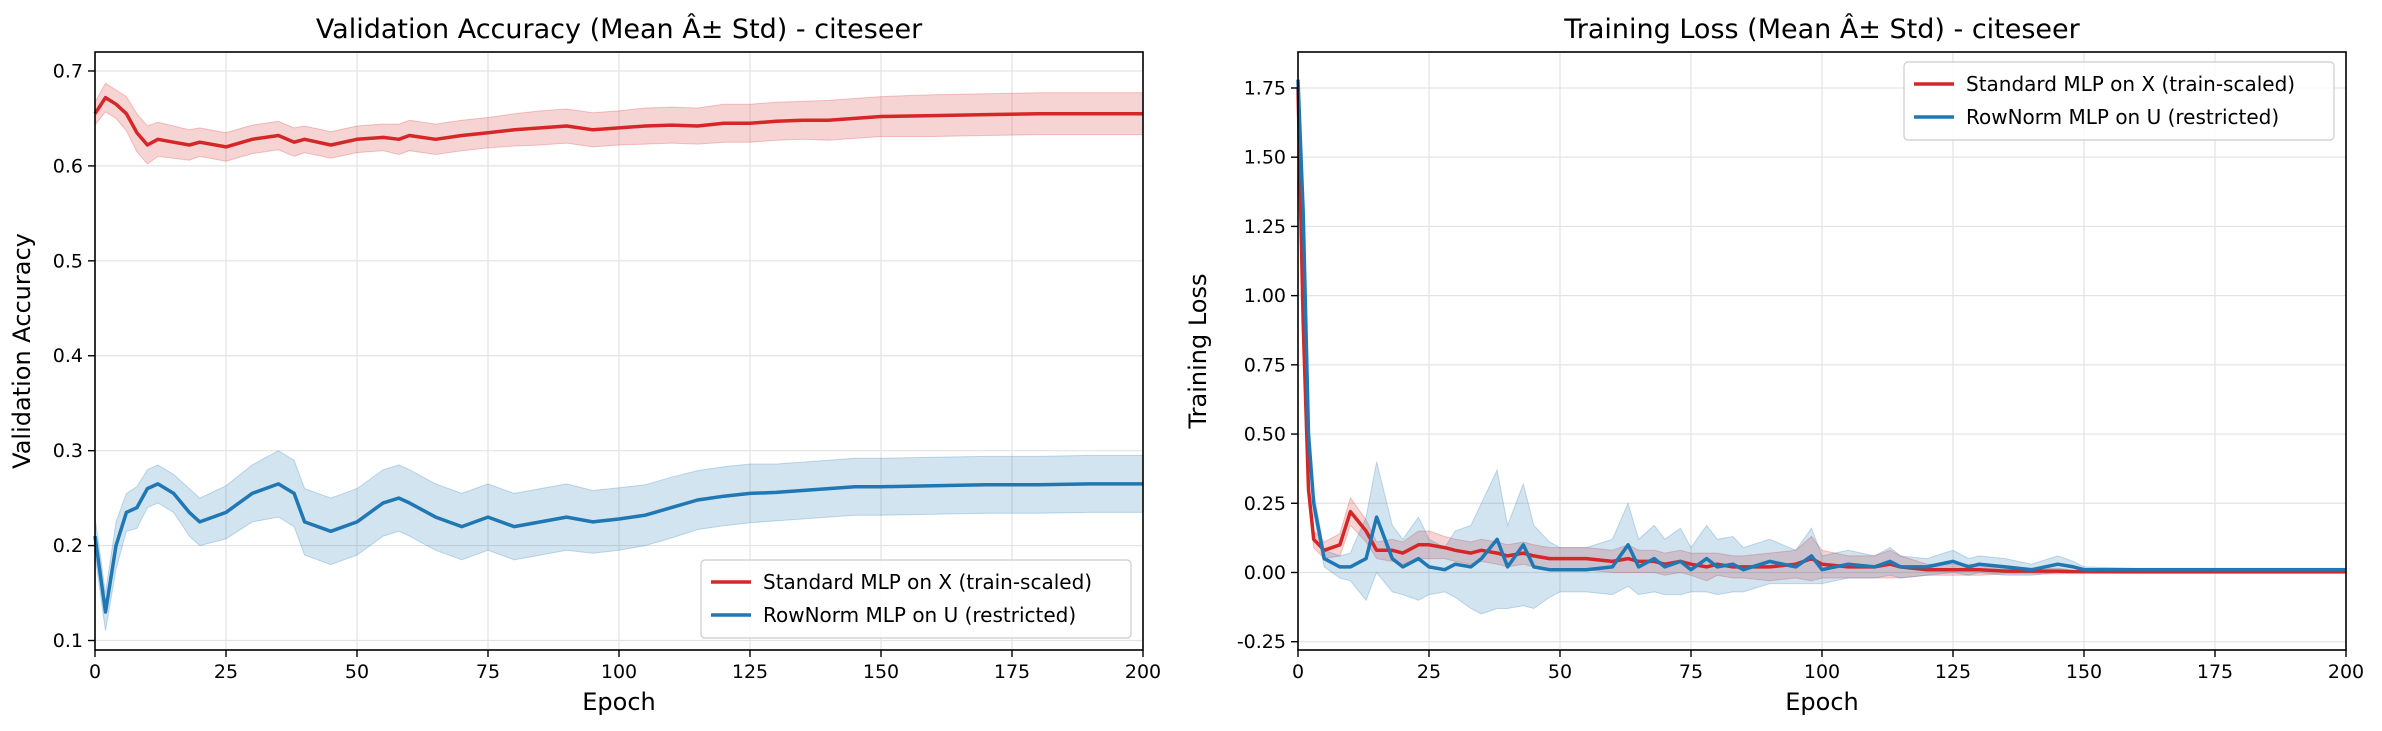 The image size is (2382, 731). What do you see at coordinates (1265, 296) in the screenshot?
I see `y-tick-label: 1.00` at bounding box center [1265, 296].